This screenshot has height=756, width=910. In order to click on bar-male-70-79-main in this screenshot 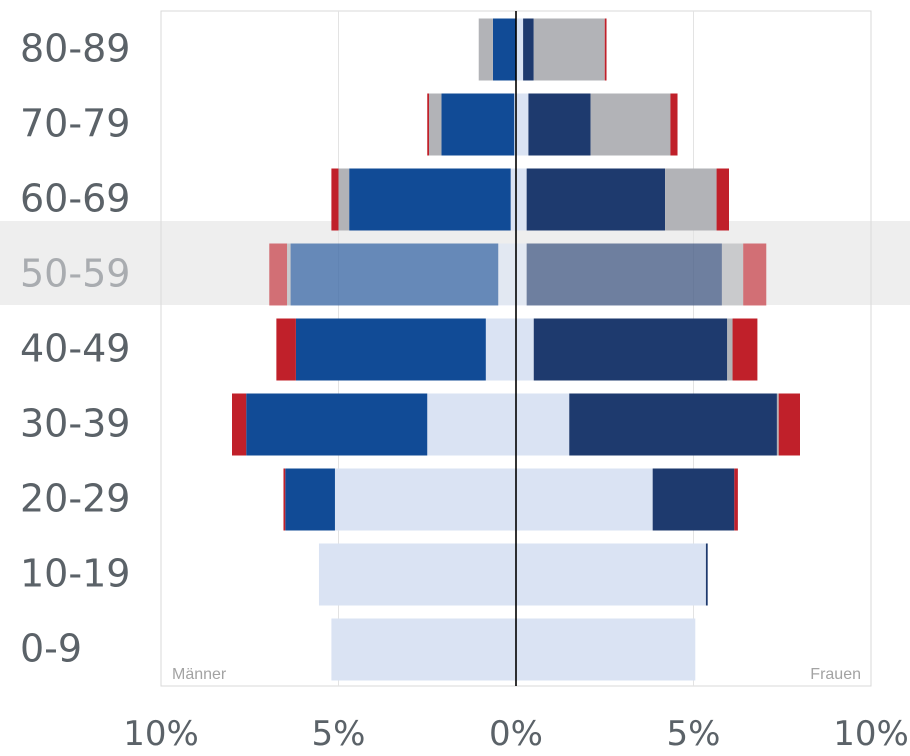, I will do `click(478, 124)`.